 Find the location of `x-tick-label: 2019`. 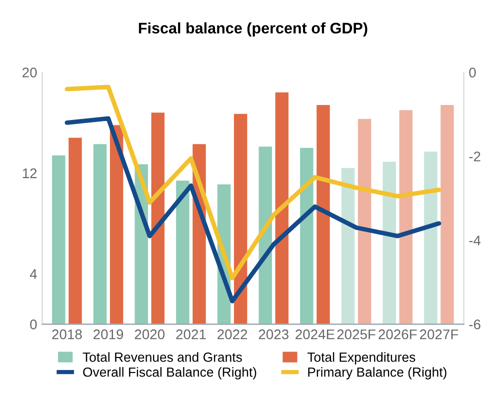

x-tick-label: 2019 is located at coordinates (109, 334).